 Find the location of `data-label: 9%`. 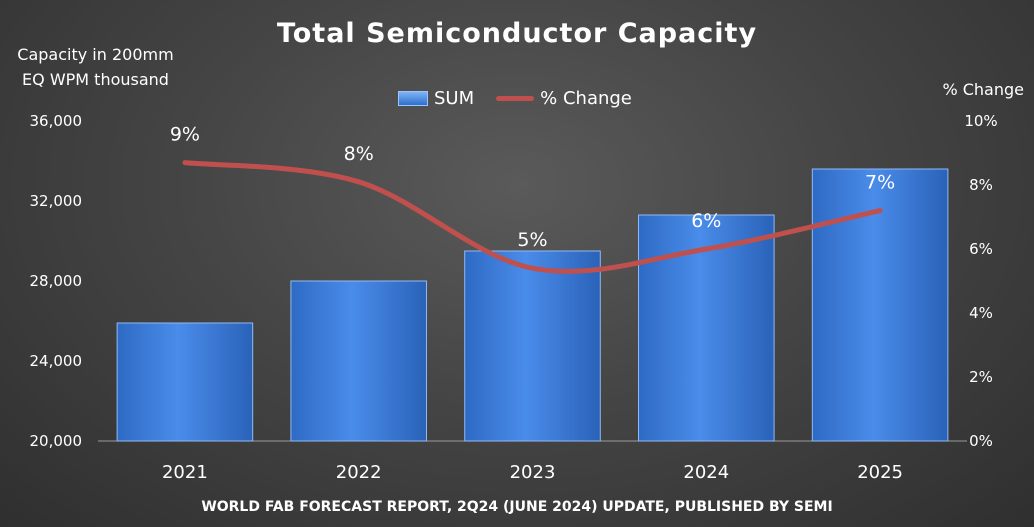

data-label: 9% is located at coordinates (185, 135).